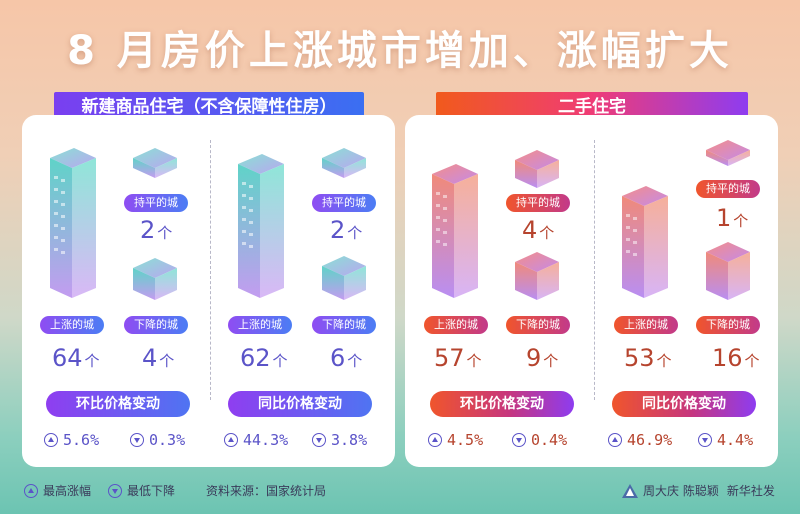 Image resolution: width=800 pixels, height=514 pixels. Describe the element at coordinates (630, 490) in the screenshot. I see `xinhua-logo-icon` at that location.